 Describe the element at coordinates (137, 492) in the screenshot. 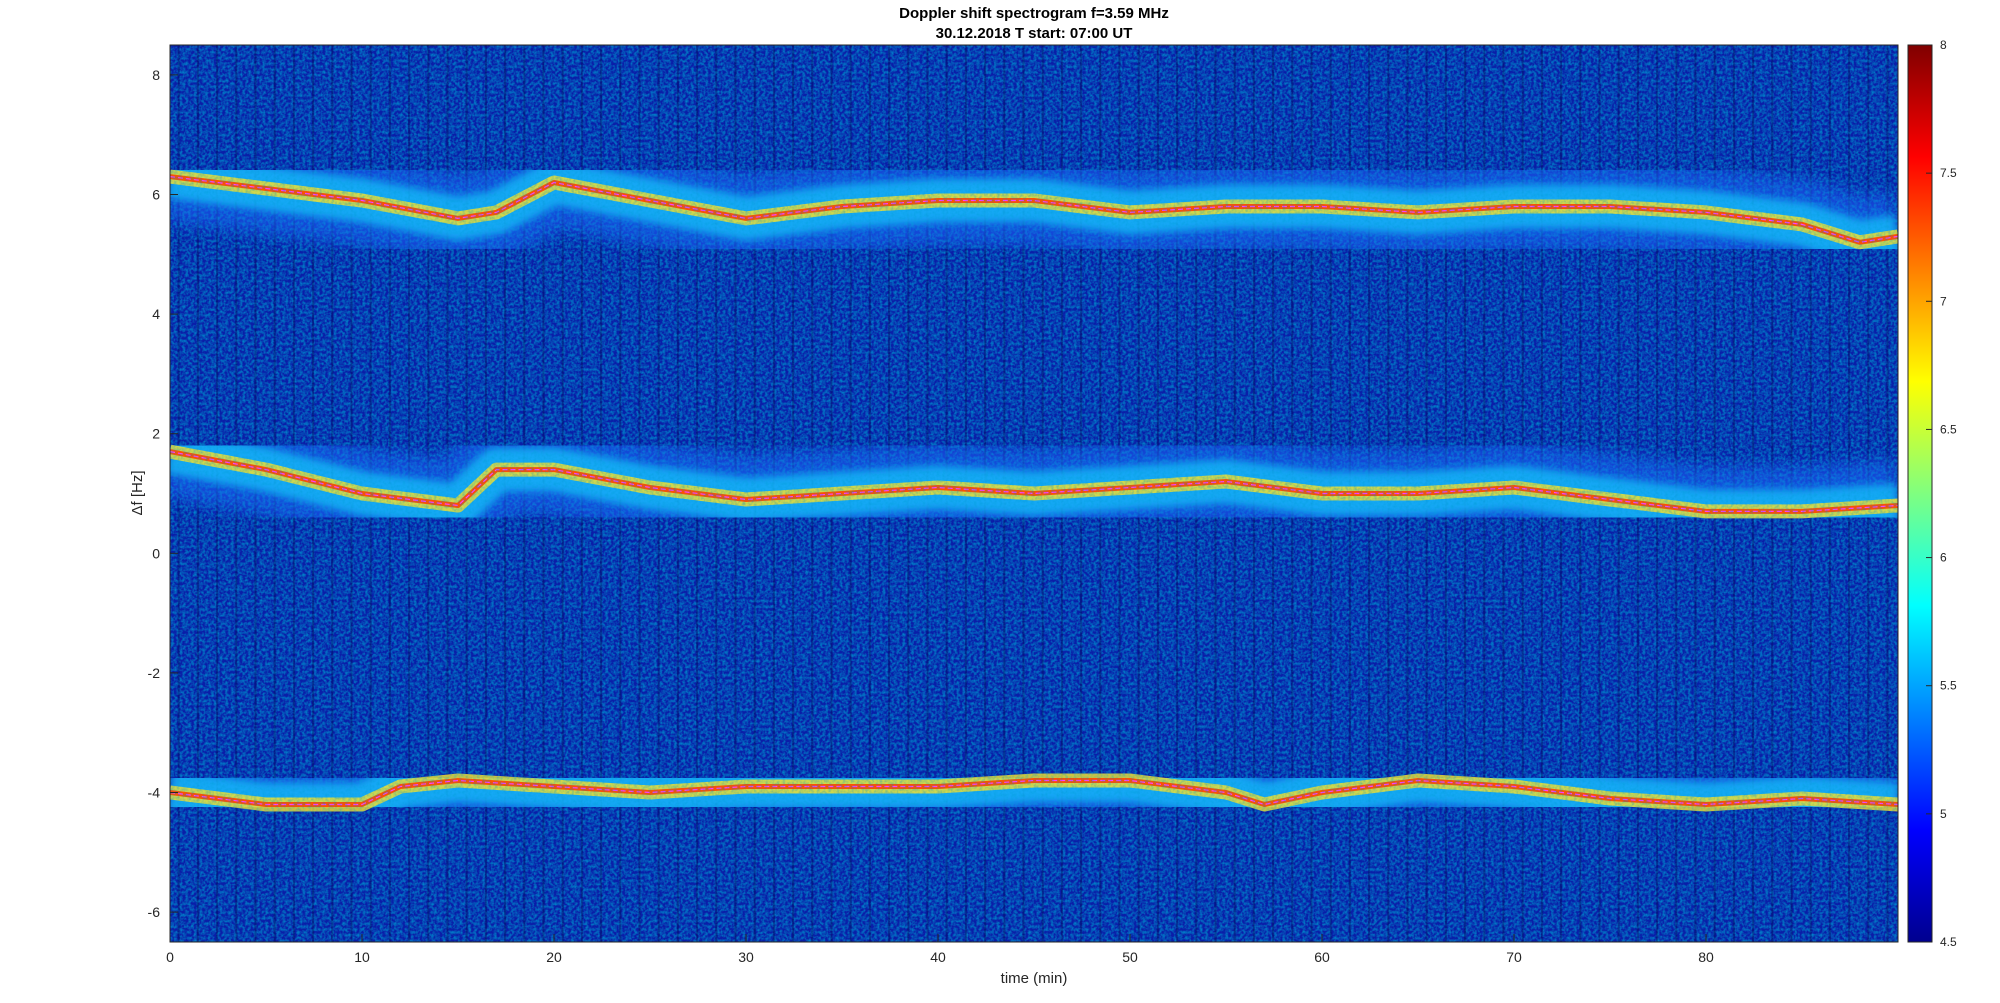

I see `y-axis-label: Δf [Hz]` at that location.